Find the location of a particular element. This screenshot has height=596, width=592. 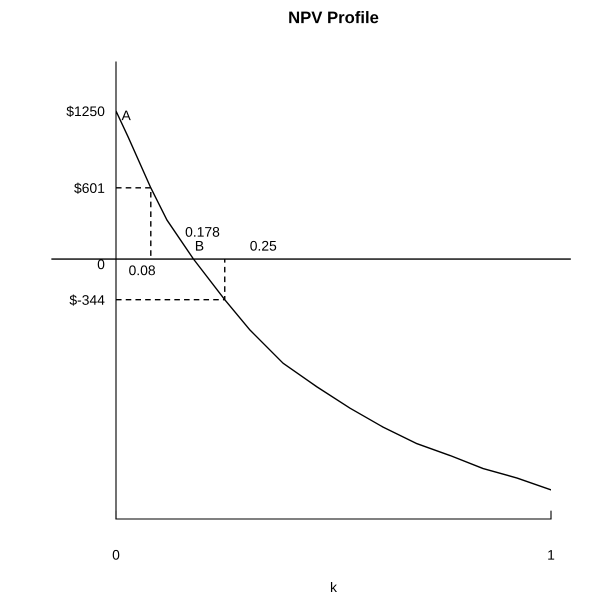

annotation: 0.25 is located at coordinates (263, 245).